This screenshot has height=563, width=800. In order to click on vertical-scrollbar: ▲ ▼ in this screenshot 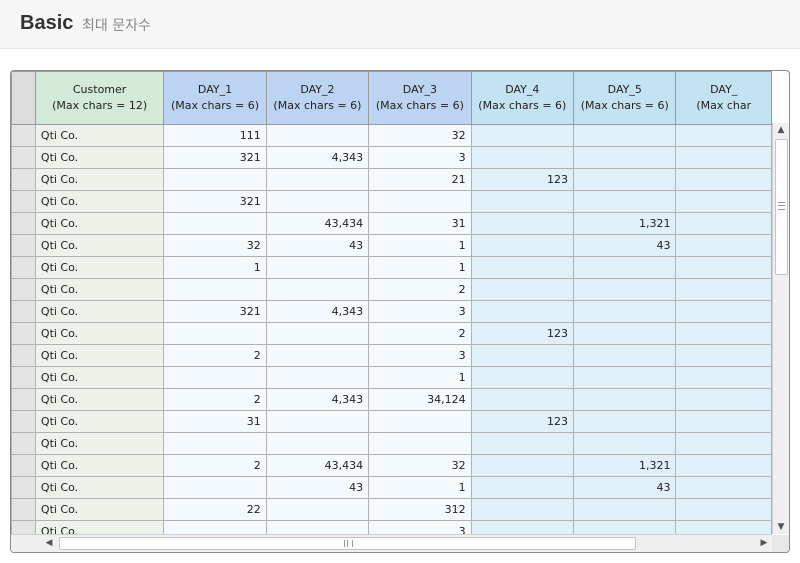, I will do `click(780, 328)`.